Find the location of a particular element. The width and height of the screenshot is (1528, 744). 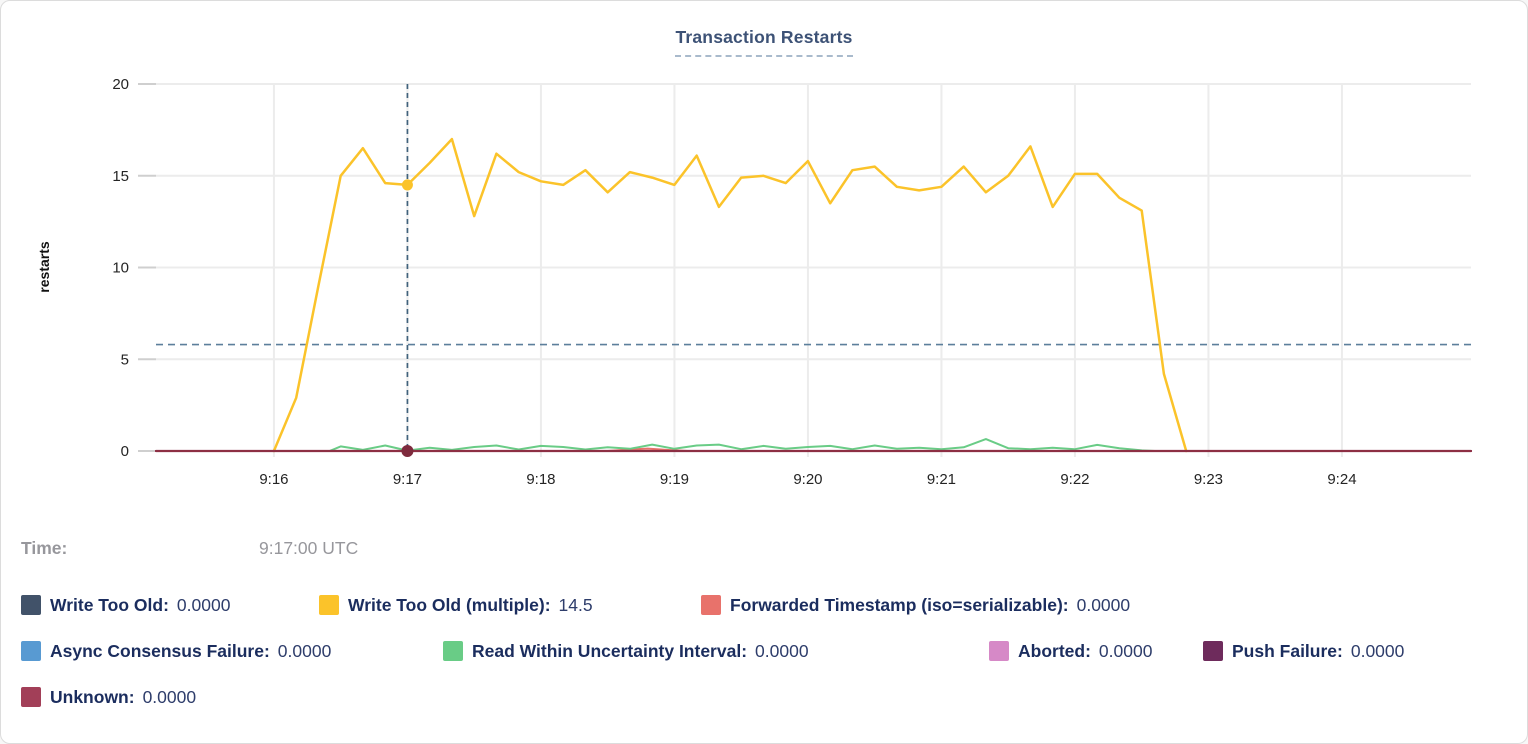

legend-label: Async Consensus Failure: is located at coordinates (160, 650).